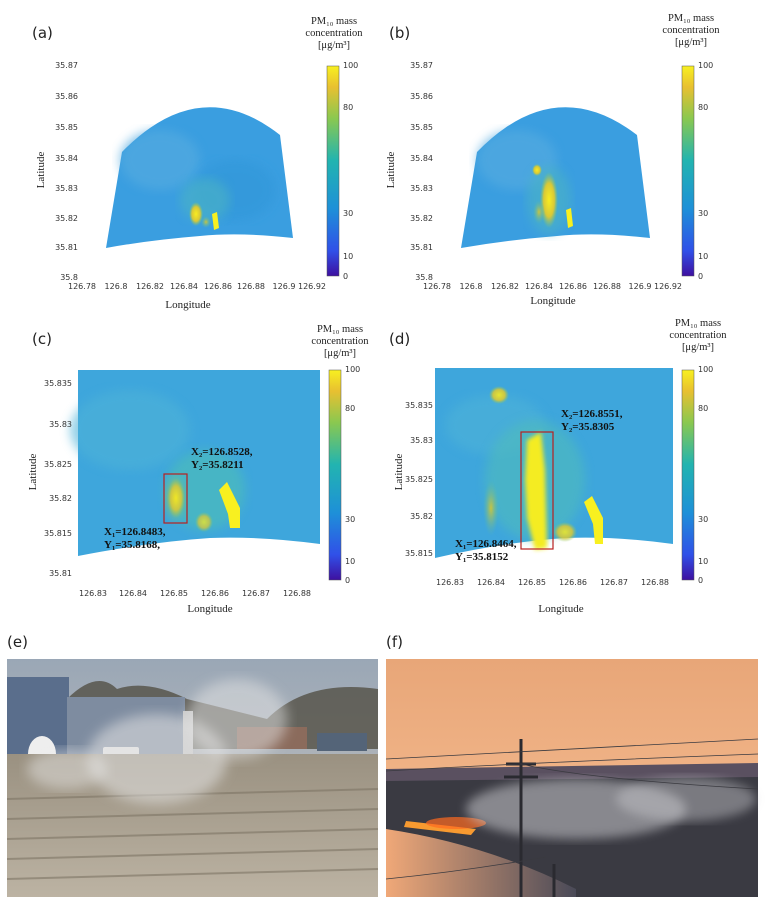 This screenshot has height=904, width=765. What do you see at coordinates (394, 642) in the screenshot?
I see `panel-label-f: (f)` at bounding box center [394, 642].